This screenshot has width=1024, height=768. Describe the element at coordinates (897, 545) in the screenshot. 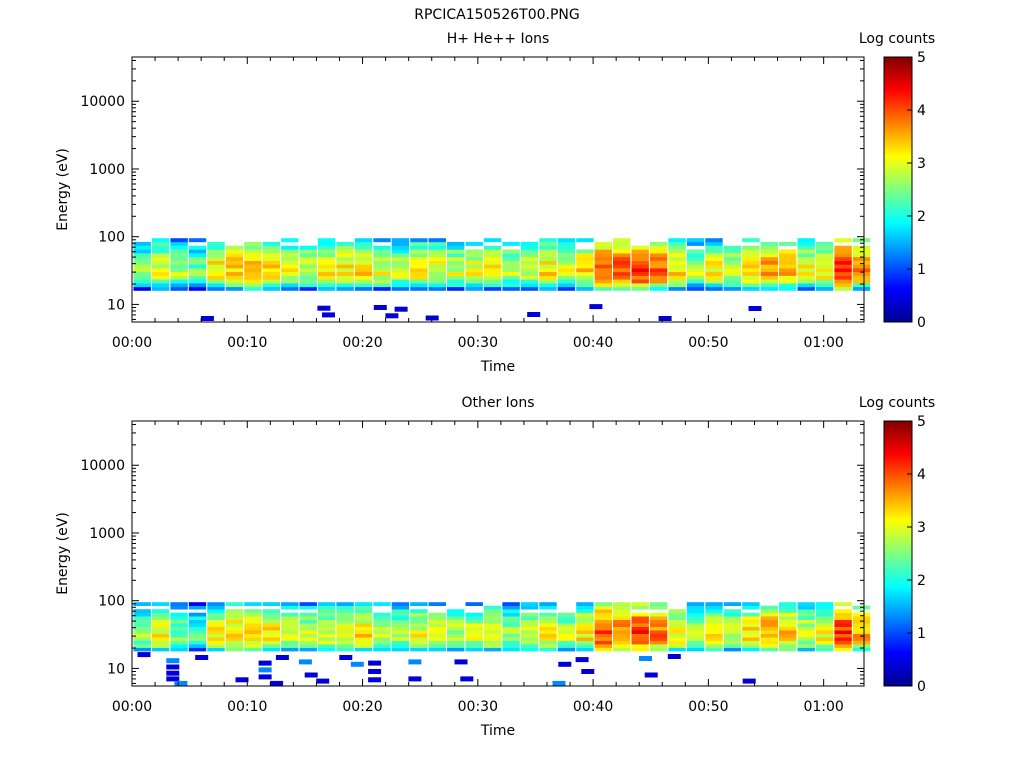

I see `colorbar: 0 1 2 3 4 5 Log counts` at that location.